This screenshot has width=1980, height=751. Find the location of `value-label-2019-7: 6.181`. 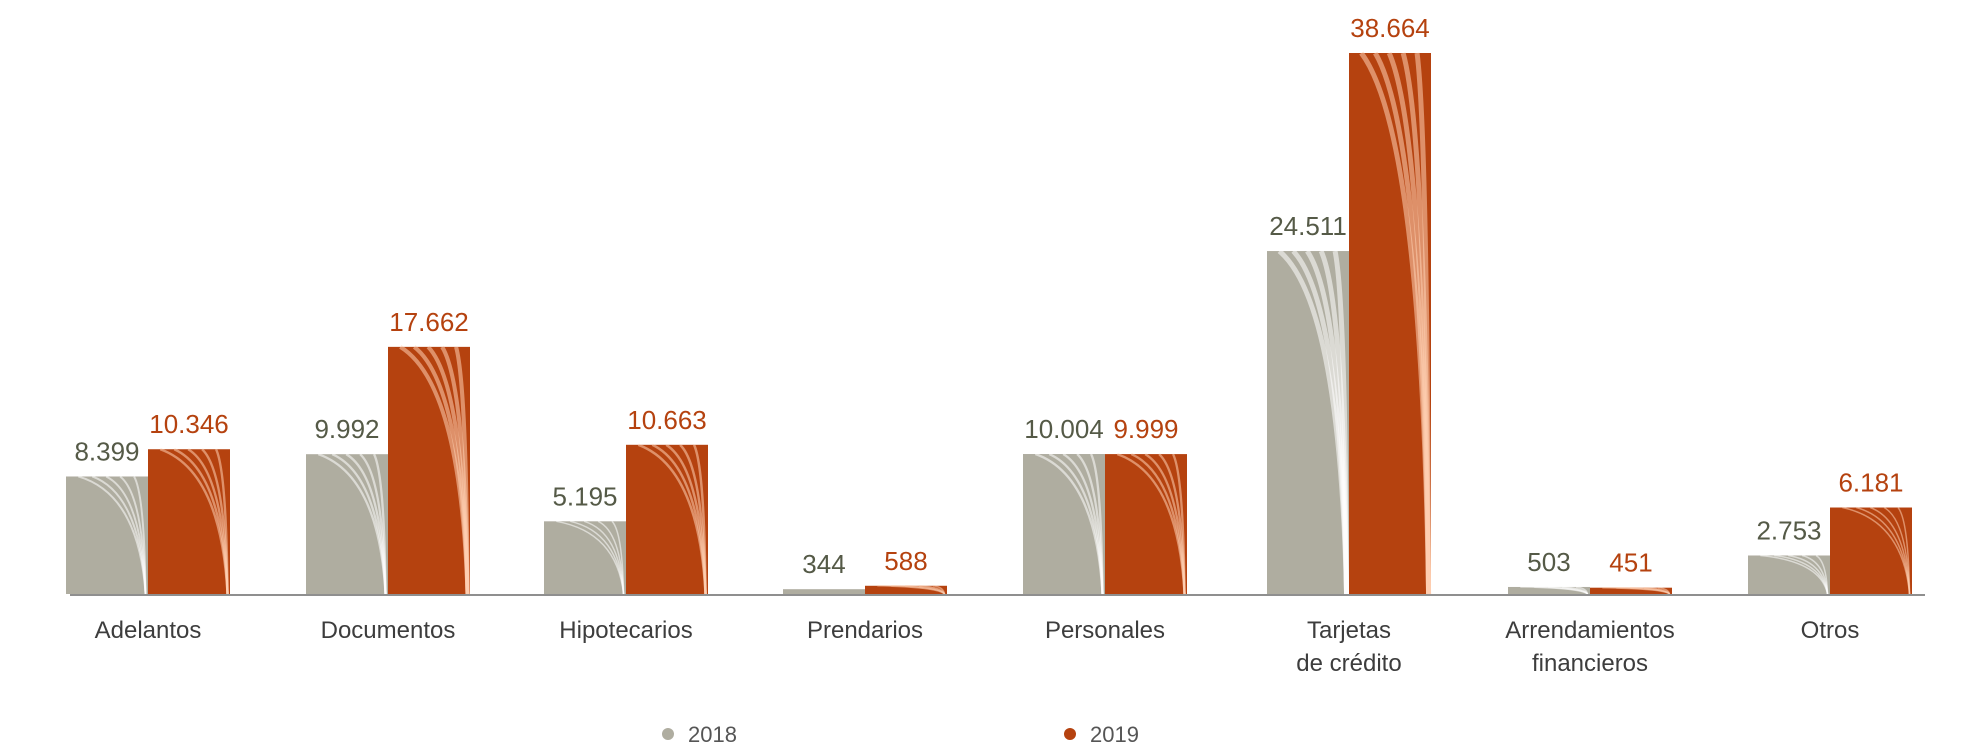

value-label-2019-7: 6.181 is located at coordinates (1870, 483).